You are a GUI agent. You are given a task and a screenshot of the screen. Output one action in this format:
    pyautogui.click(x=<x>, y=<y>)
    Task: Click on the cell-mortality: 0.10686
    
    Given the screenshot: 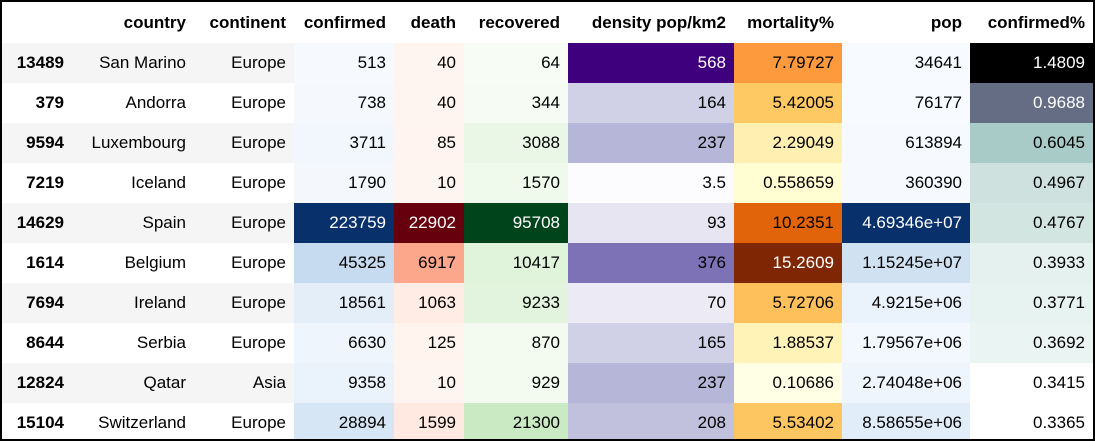 What is the action you would take?
    pyautogui.click(x=788, y=383)
    